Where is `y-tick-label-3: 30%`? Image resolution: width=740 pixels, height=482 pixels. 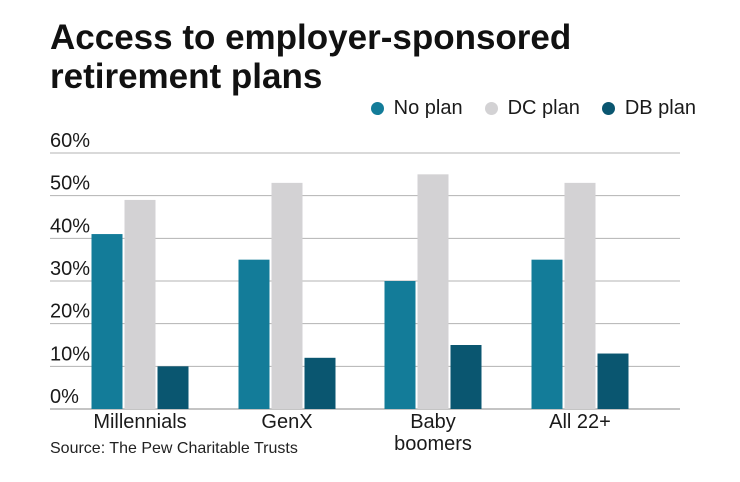
y-tick-label-3: 30% is located at coordinates (70, 269).